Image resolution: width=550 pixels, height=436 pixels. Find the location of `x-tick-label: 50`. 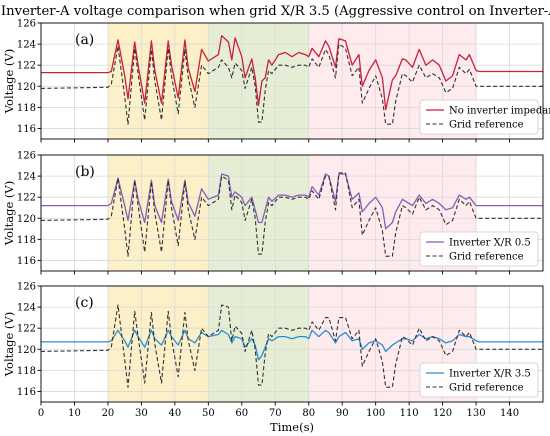

x-tick-label: 50 is located at coordinates (208, 413).